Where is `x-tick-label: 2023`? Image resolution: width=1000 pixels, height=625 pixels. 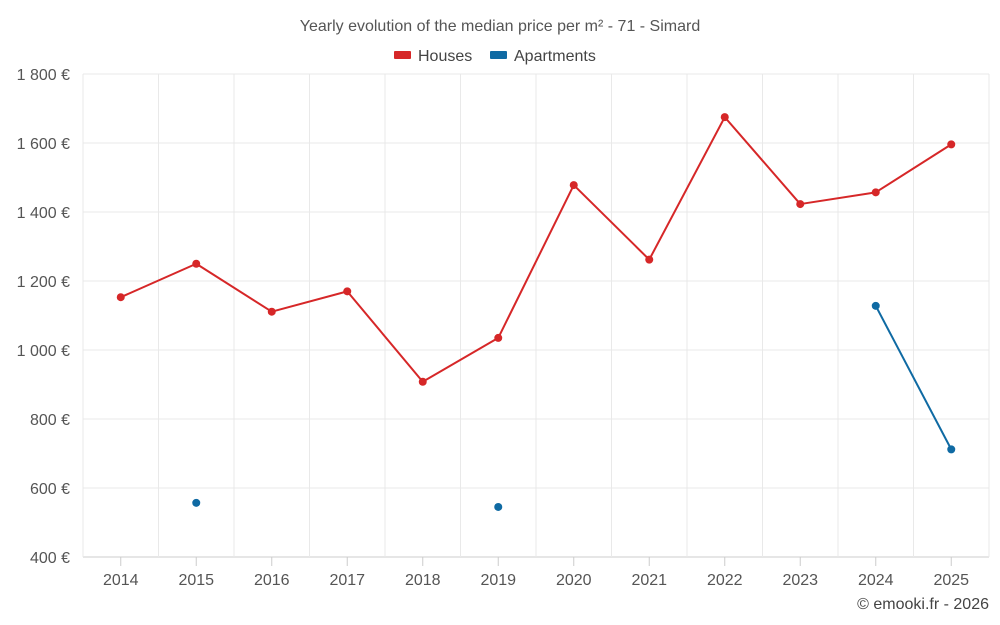
x-tick-label: 2023 is located at coordinates (800, 580).